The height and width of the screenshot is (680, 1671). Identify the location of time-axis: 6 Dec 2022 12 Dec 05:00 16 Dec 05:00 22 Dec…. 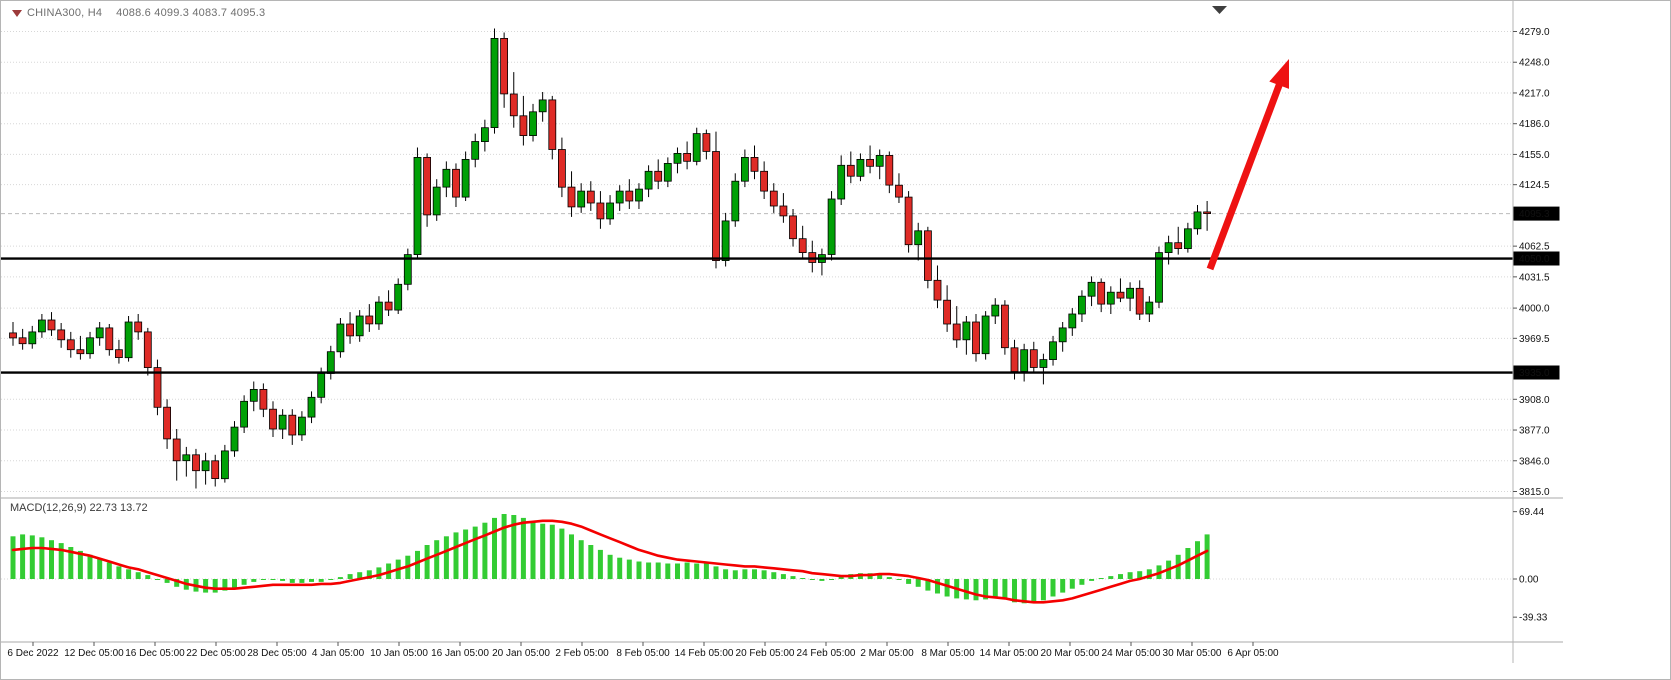
(643, 650).